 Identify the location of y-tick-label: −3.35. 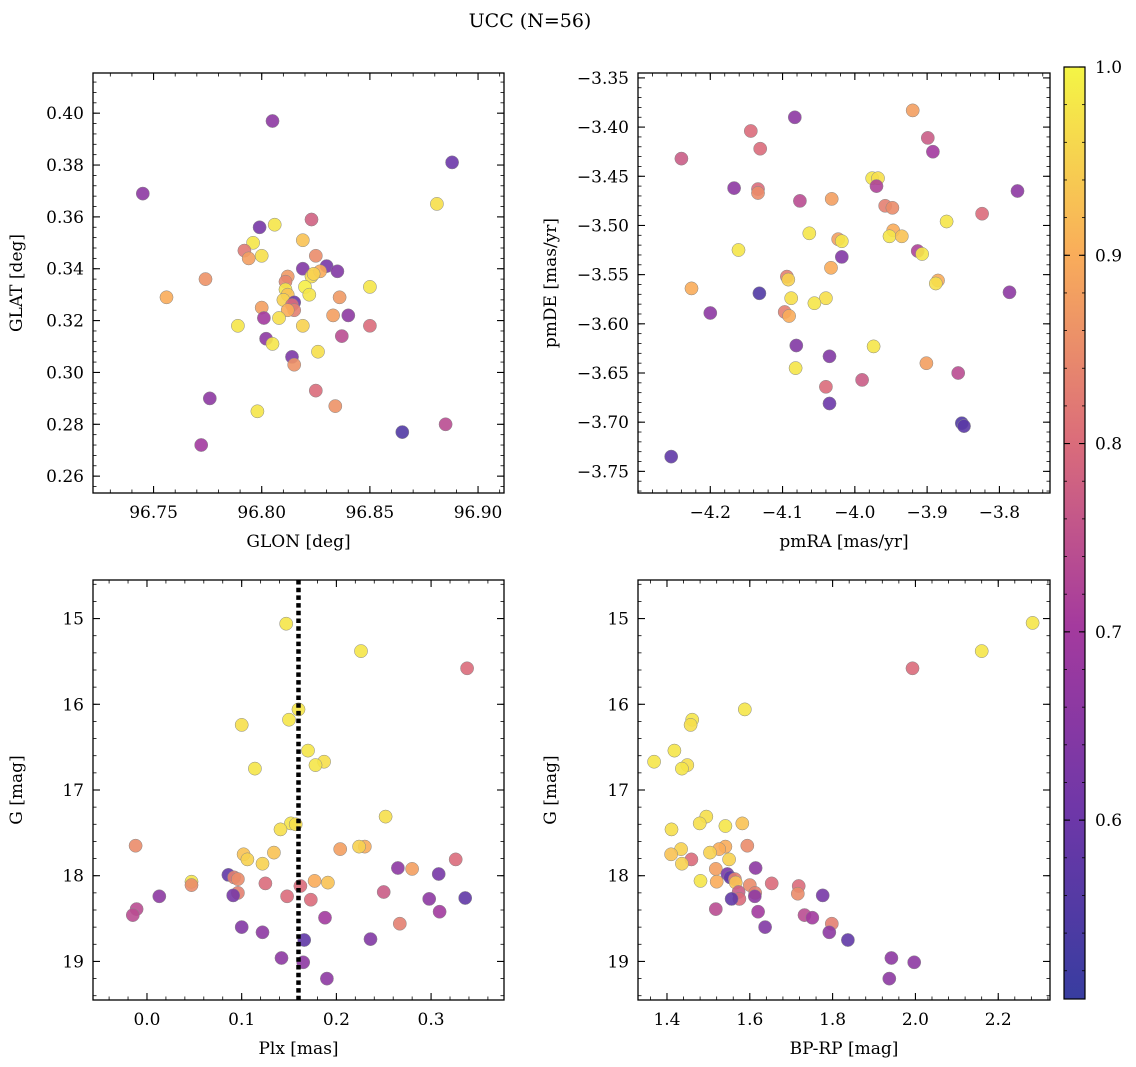
(603, 79).